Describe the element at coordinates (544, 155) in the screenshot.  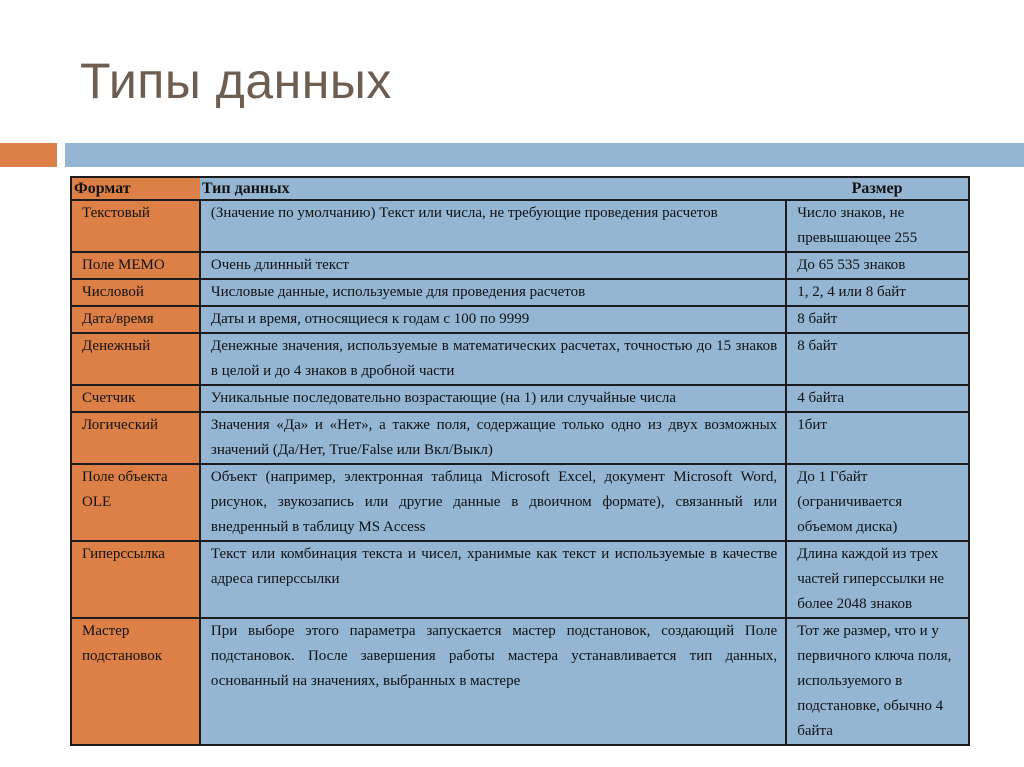
I see `decorative-blue-bar` at that location.